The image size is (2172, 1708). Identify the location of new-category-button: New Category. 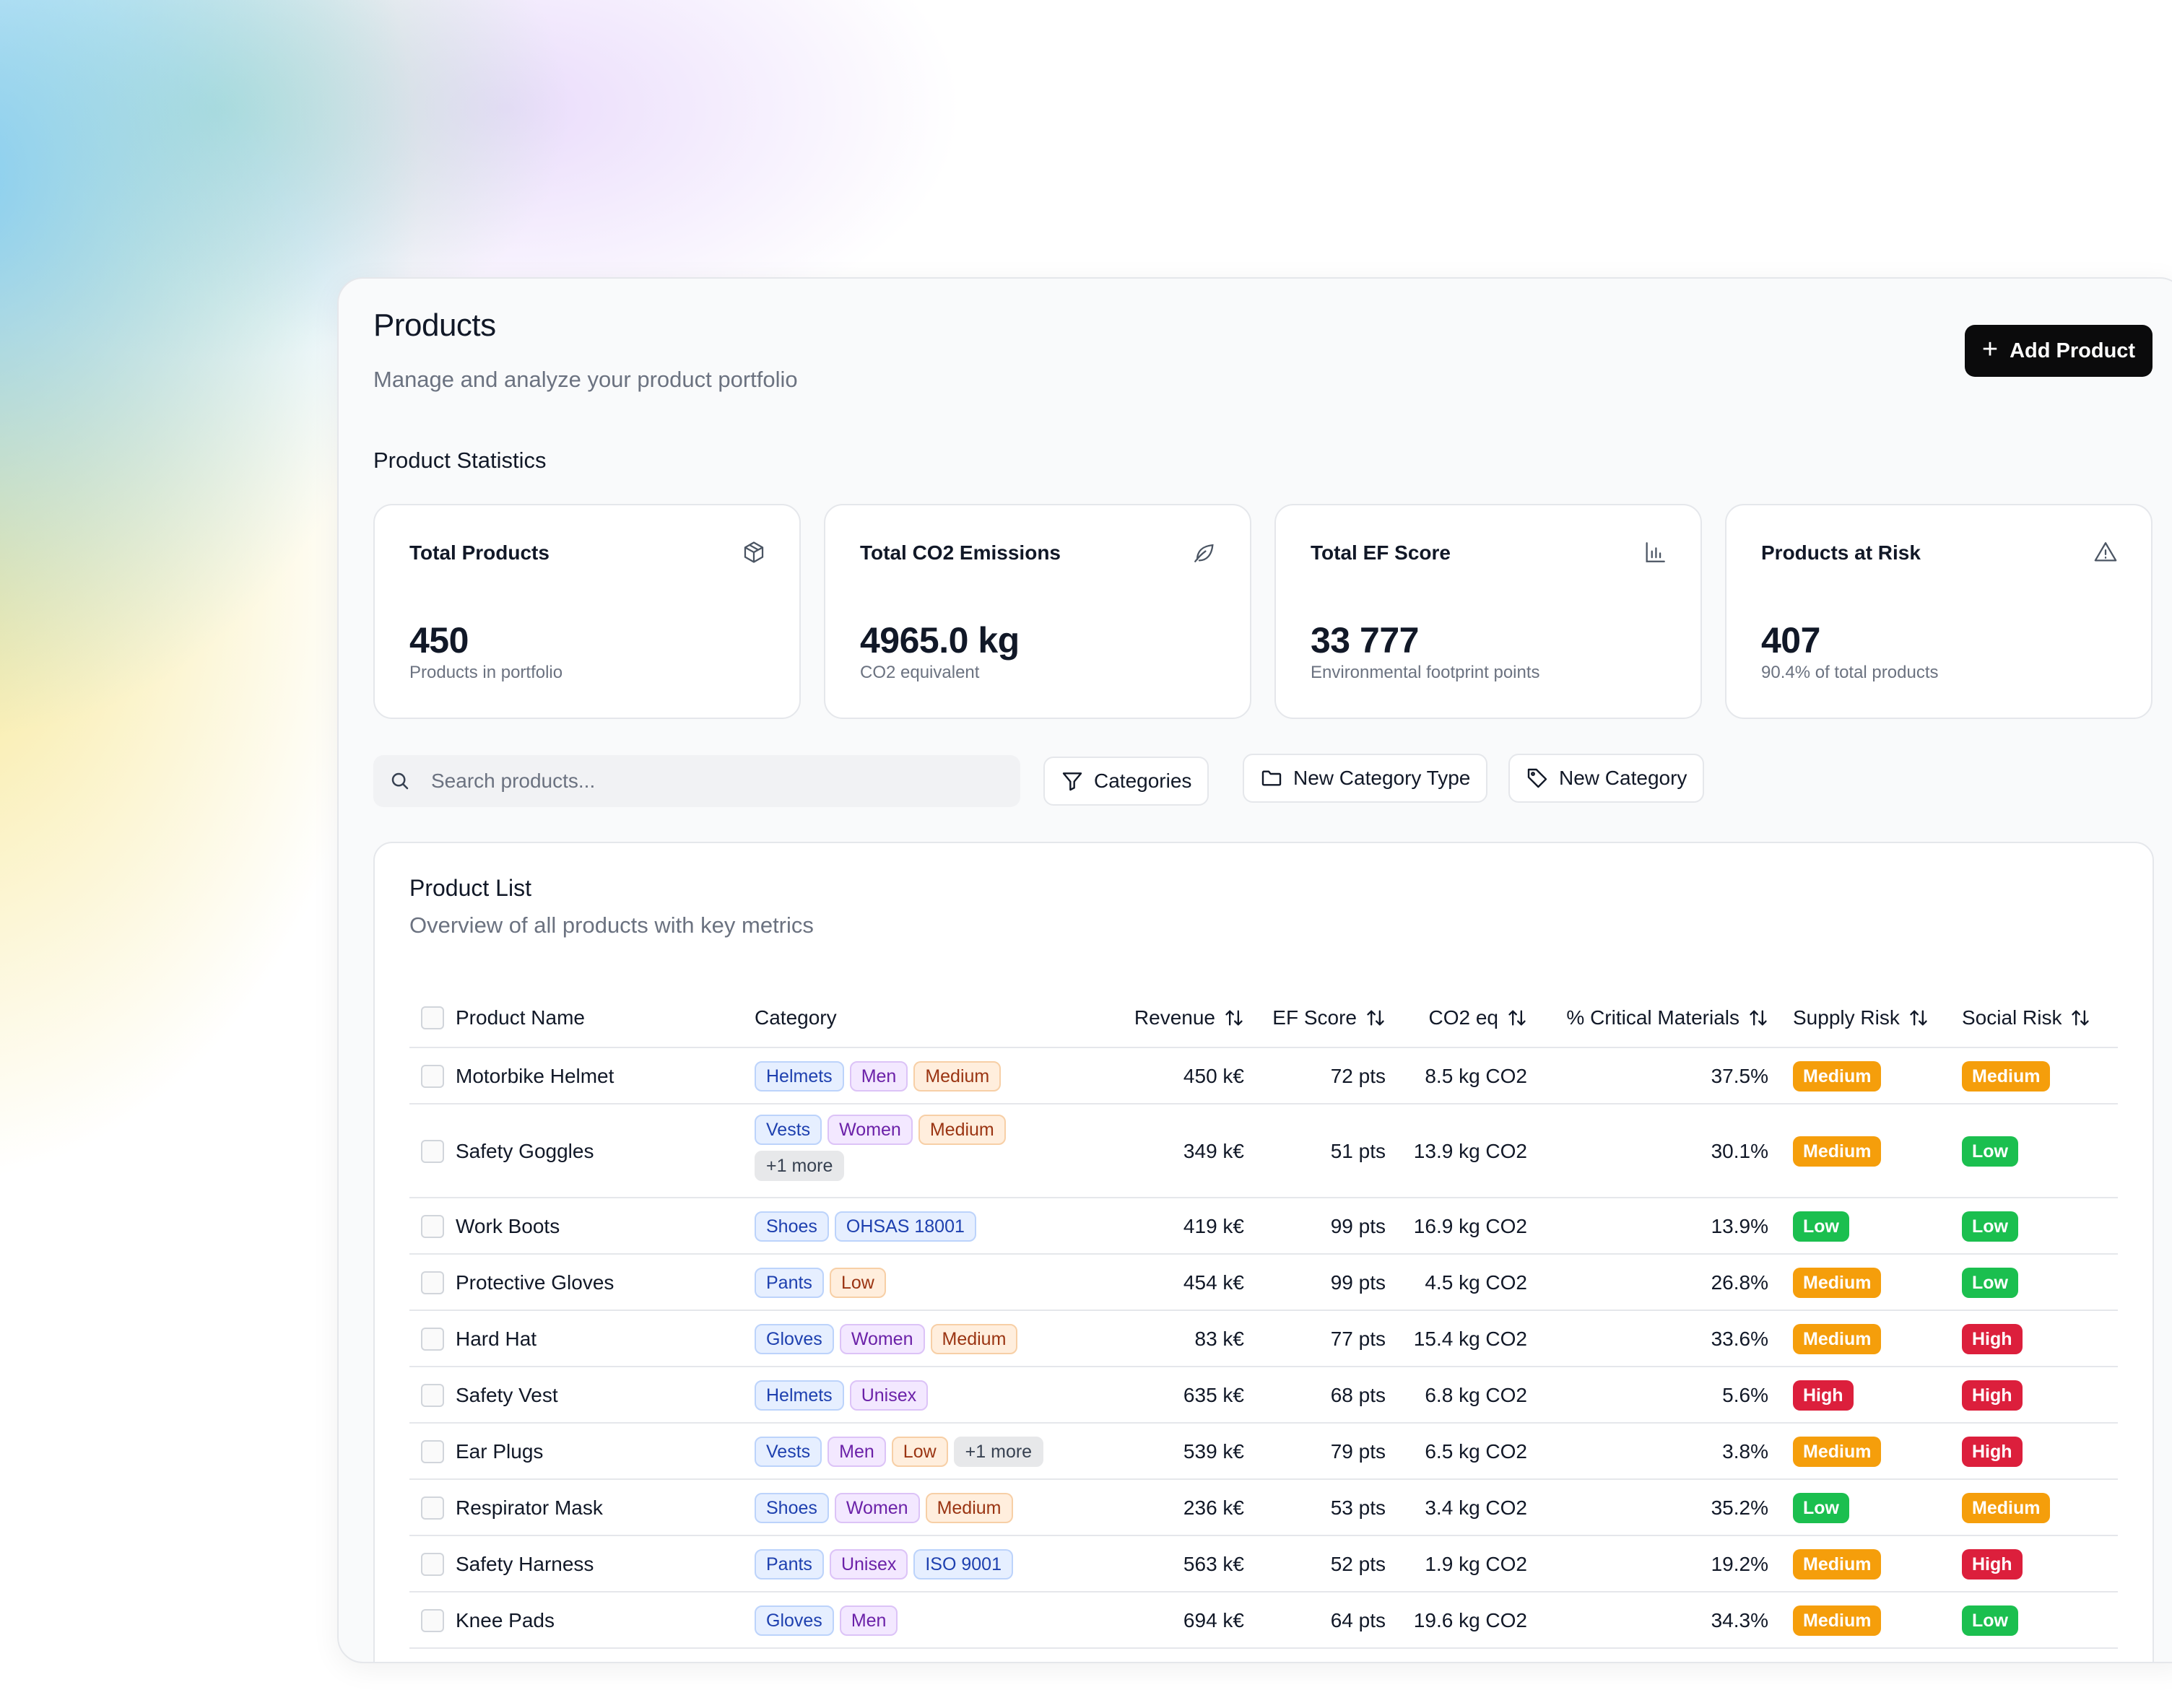
(1606, 779).